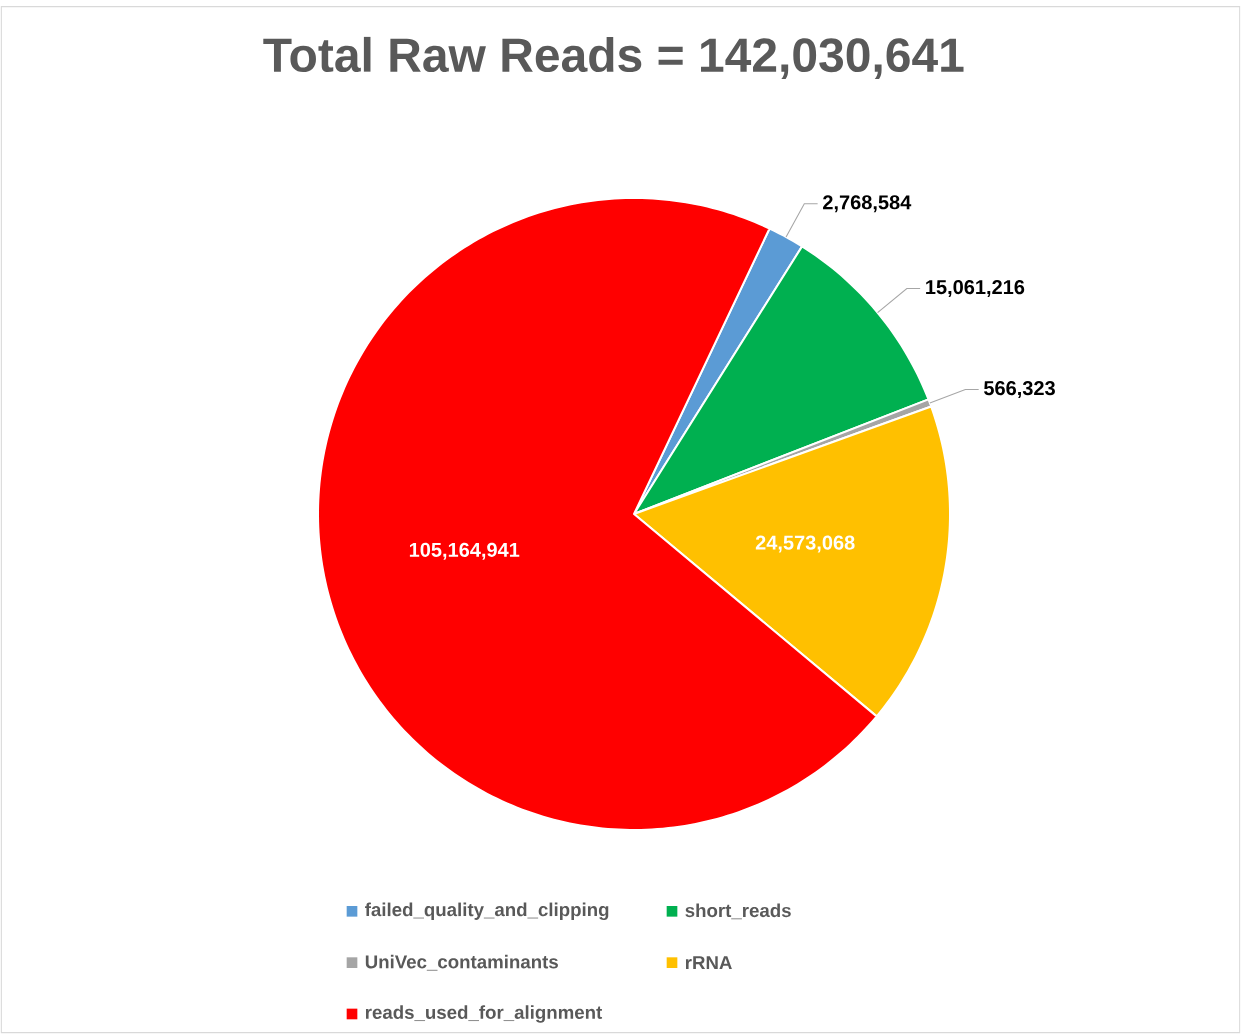 The image size is (1241, 1034). Describe the element at coordinates (708, 963) in the screenshot. I see `legend-label: rRNA` at that location.